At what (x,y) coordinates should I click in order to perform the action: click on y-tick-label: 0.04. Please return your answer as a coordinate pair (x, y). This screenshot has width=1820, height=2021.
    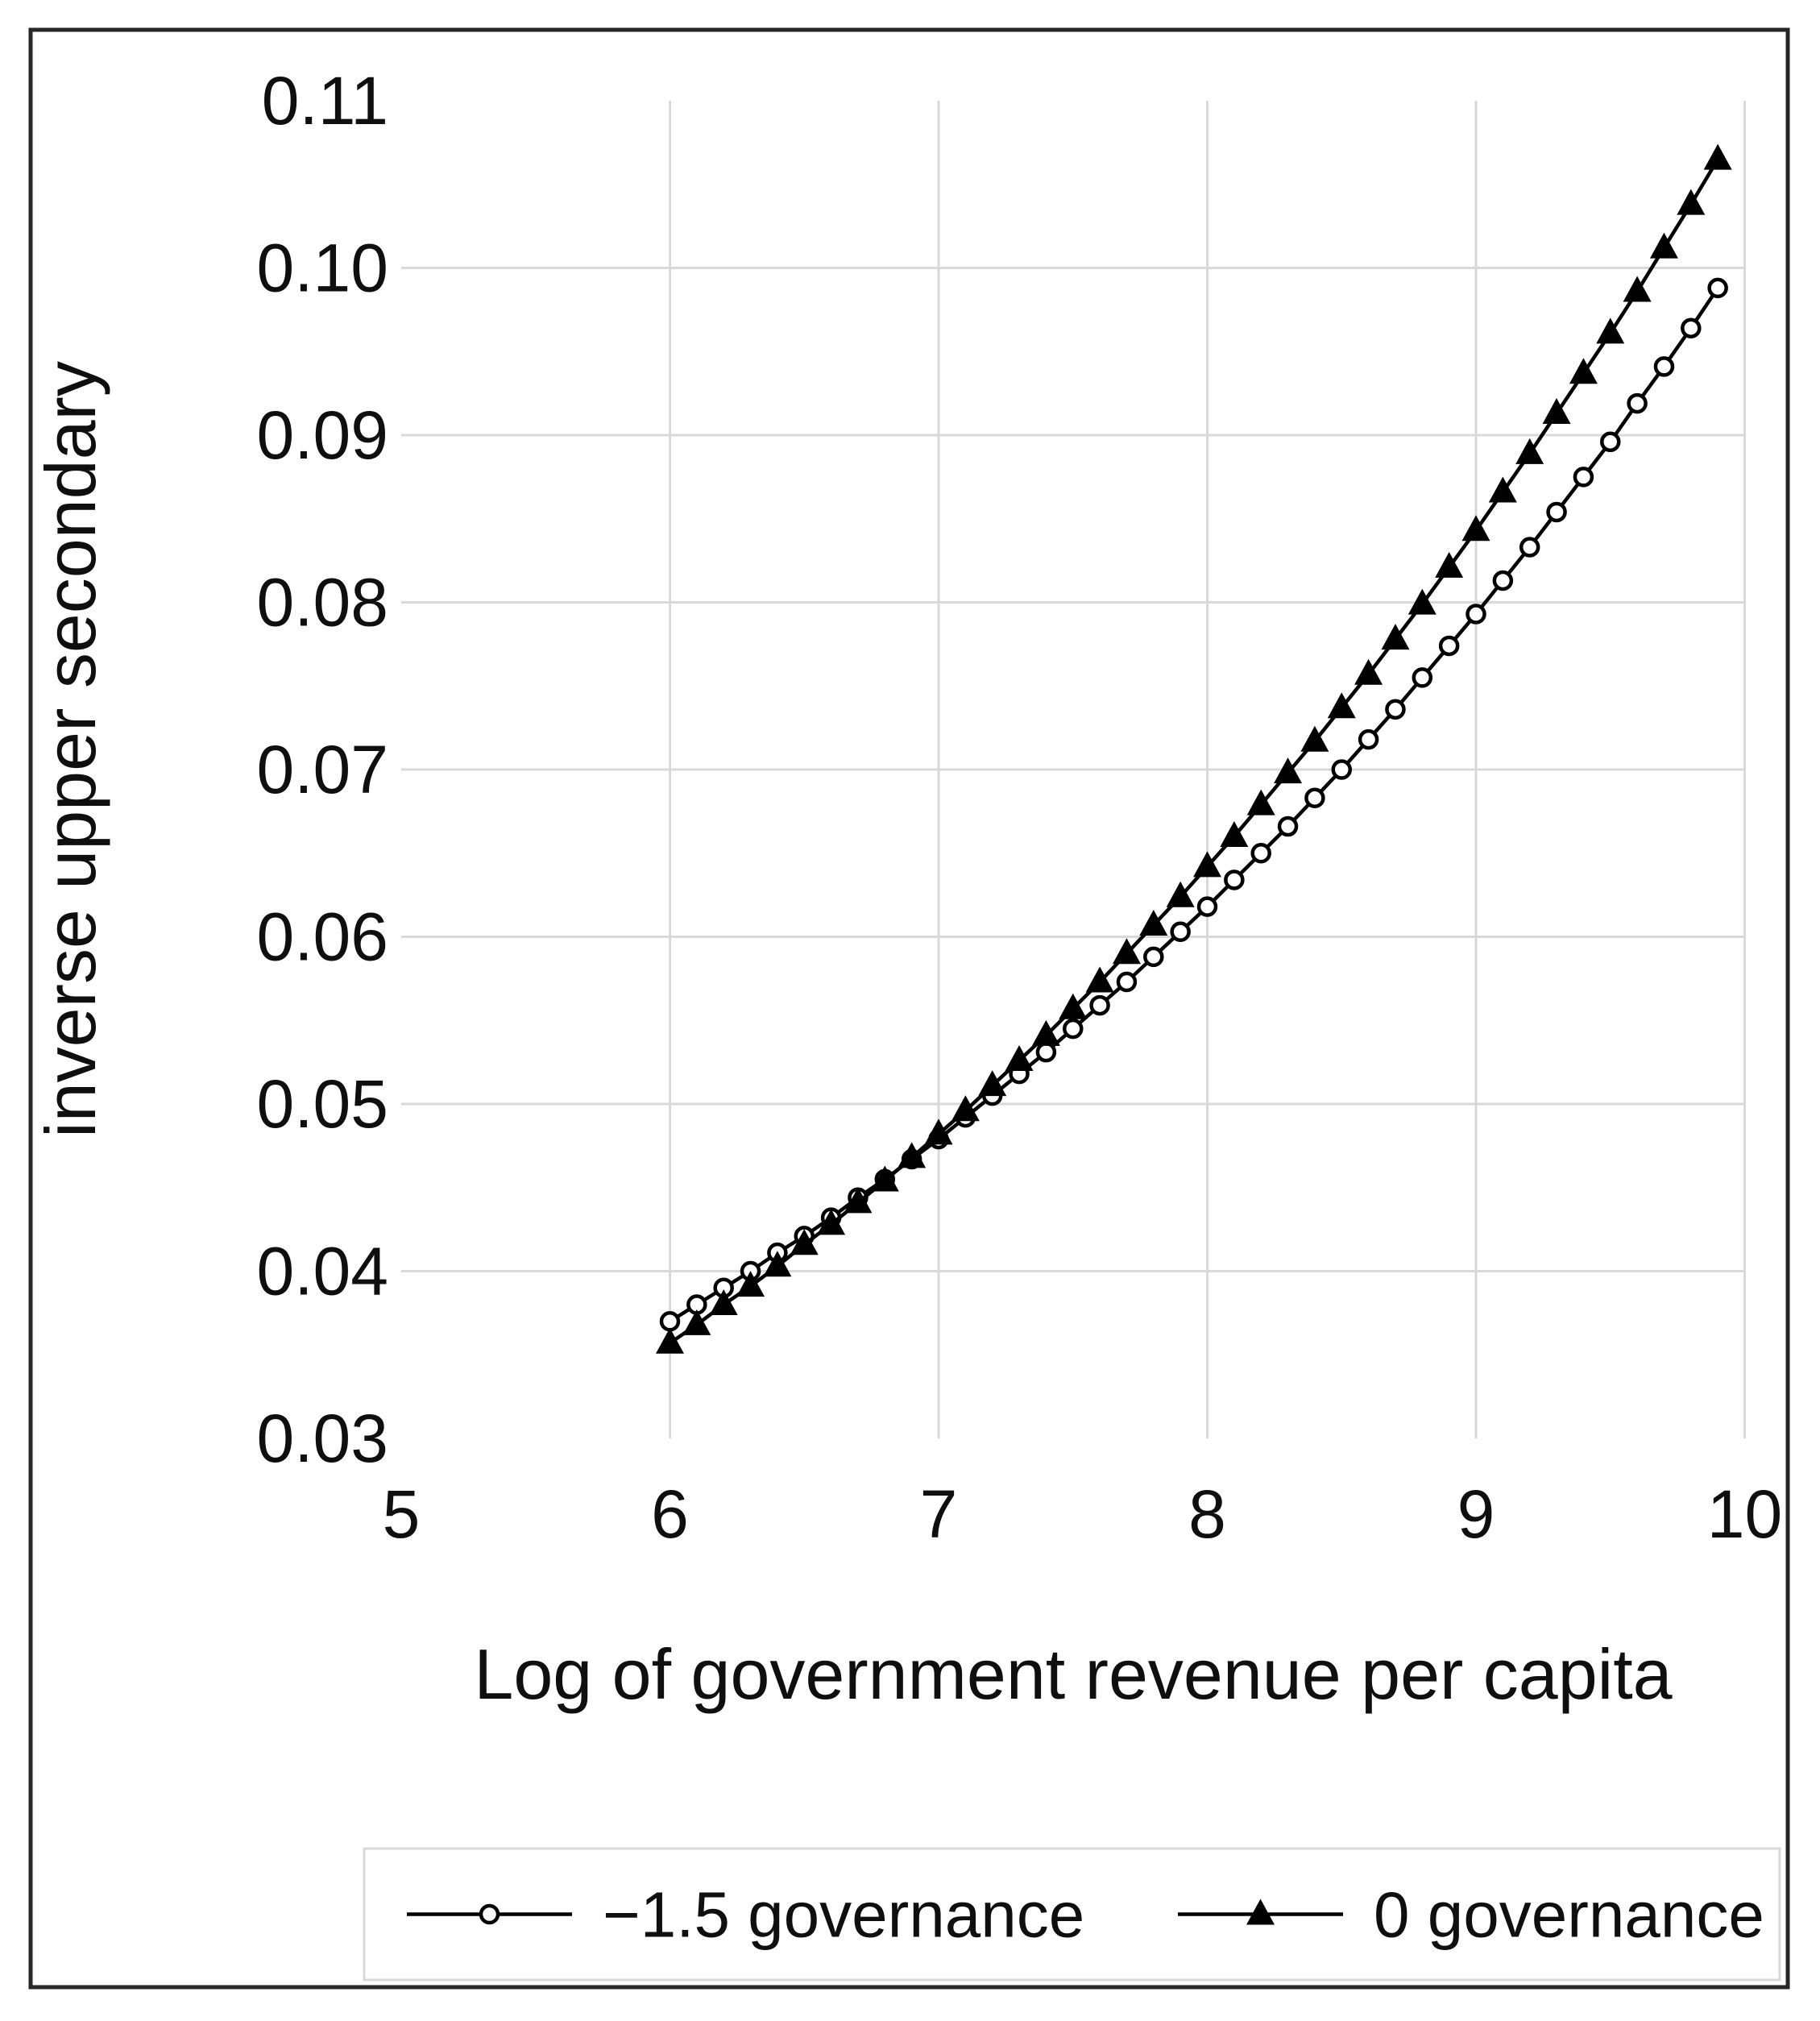
    Looking at the image, I should click on (323, 1272).